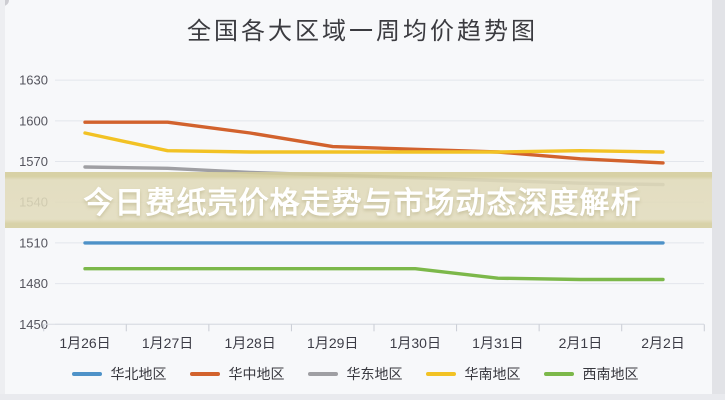 Image resolution: width=725 pixels, height=400 pixels. What do you see at coordinates (33, 161) in the screenshot?
I see `y-tick-label: 1570` at bounding box center [33, 161].